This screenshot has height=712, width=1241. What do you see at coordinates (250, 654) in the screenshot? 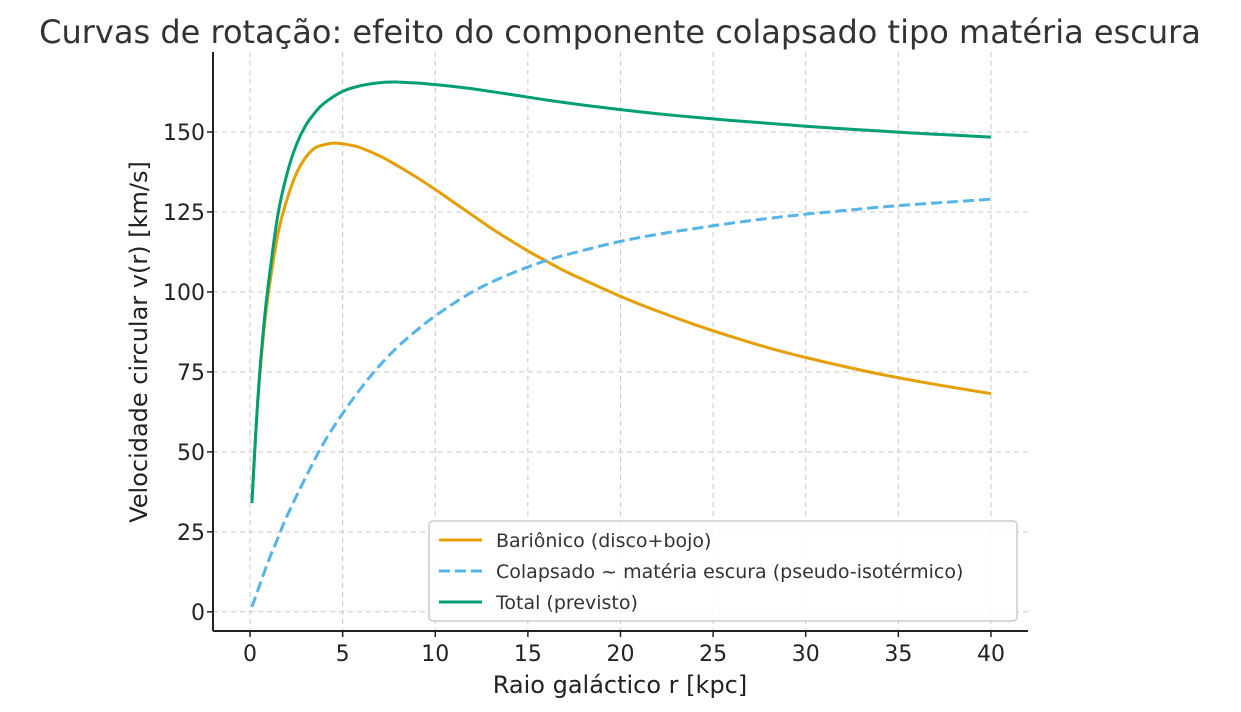
I see `x-tick-label: 0` at bounding box center [250, 654].